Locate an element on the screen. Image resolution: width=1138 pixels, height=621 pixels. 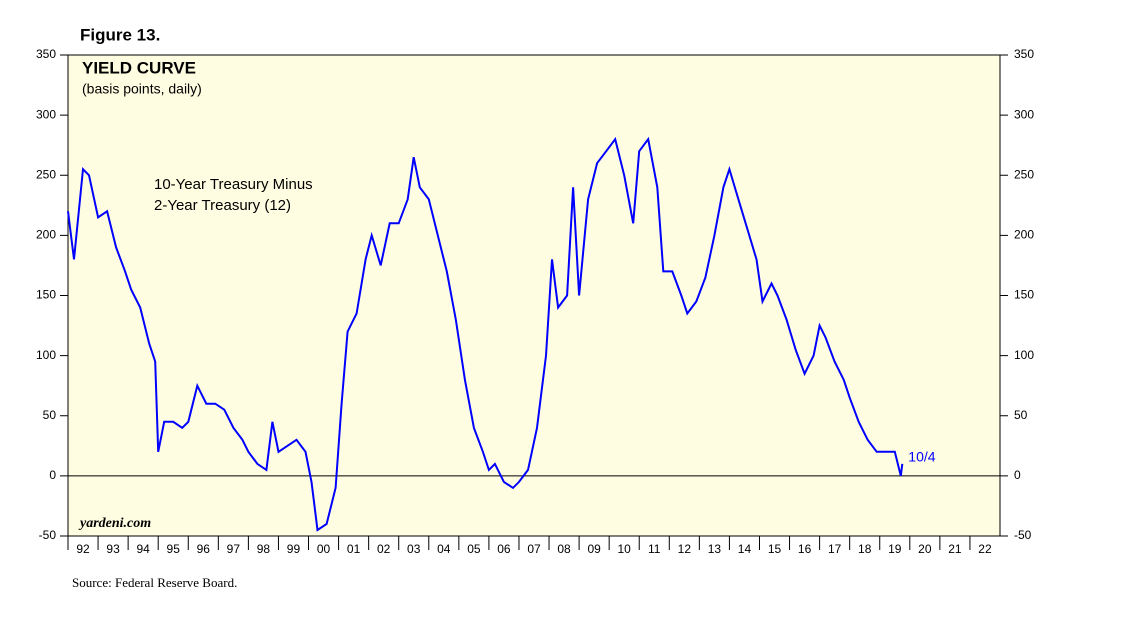
x-tick-label: 04 is located at coordinates (444, 549).